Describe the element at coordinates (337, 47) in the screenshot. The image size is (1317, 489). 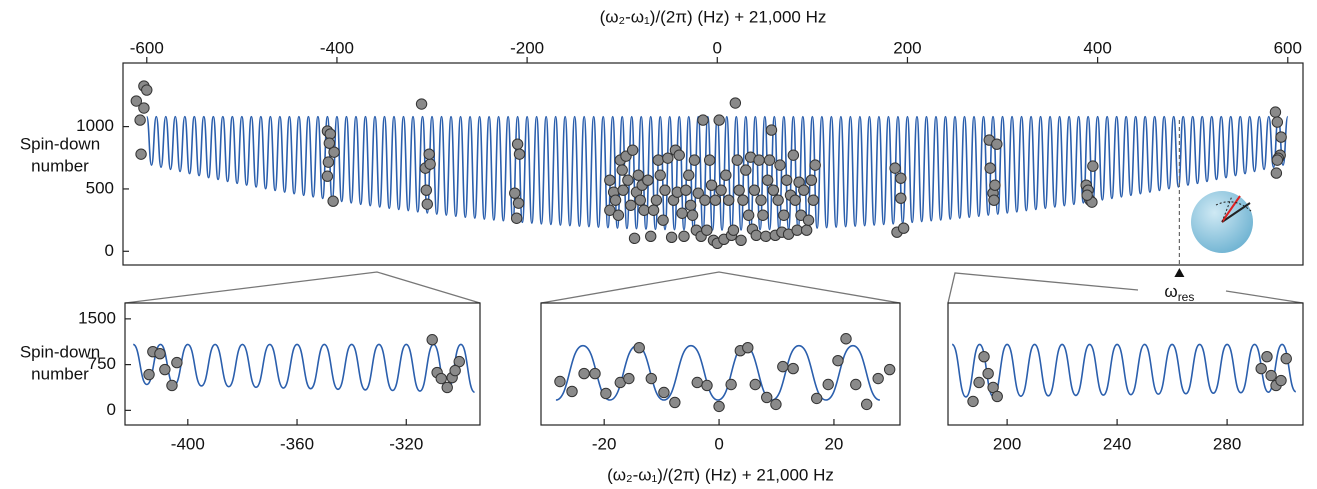
I see `x-tick-label: -400` at that location.